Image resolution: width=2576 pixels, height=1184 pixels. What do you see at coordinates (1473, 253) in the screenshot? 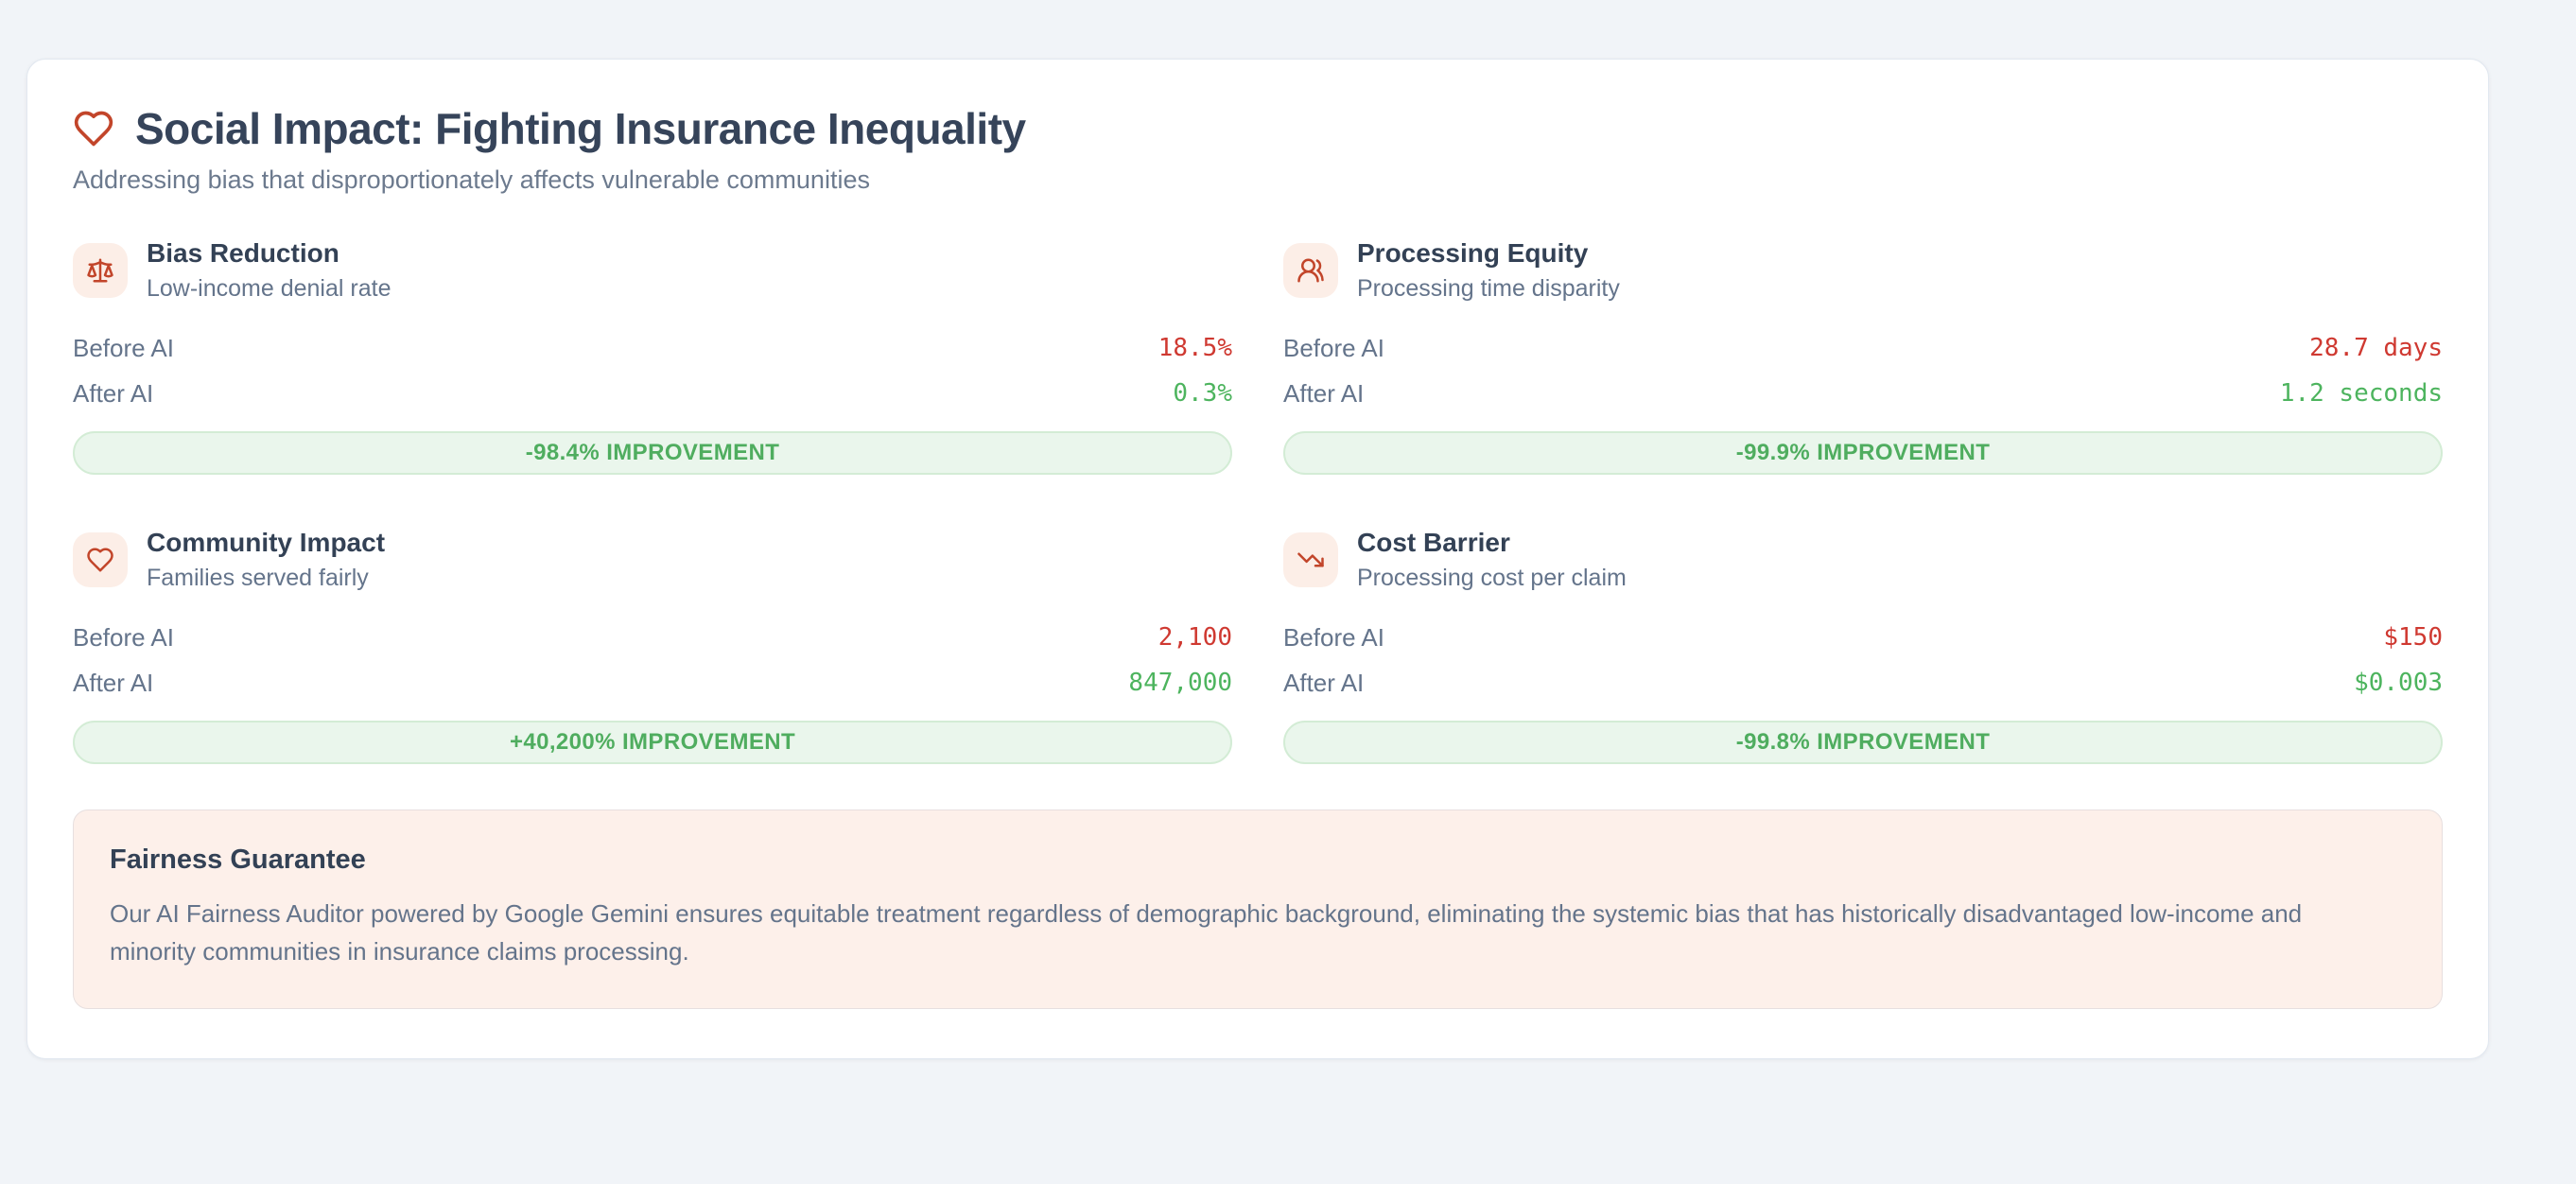
I see `metric-title: Processing Equity` at bounding box center [1473, 253].